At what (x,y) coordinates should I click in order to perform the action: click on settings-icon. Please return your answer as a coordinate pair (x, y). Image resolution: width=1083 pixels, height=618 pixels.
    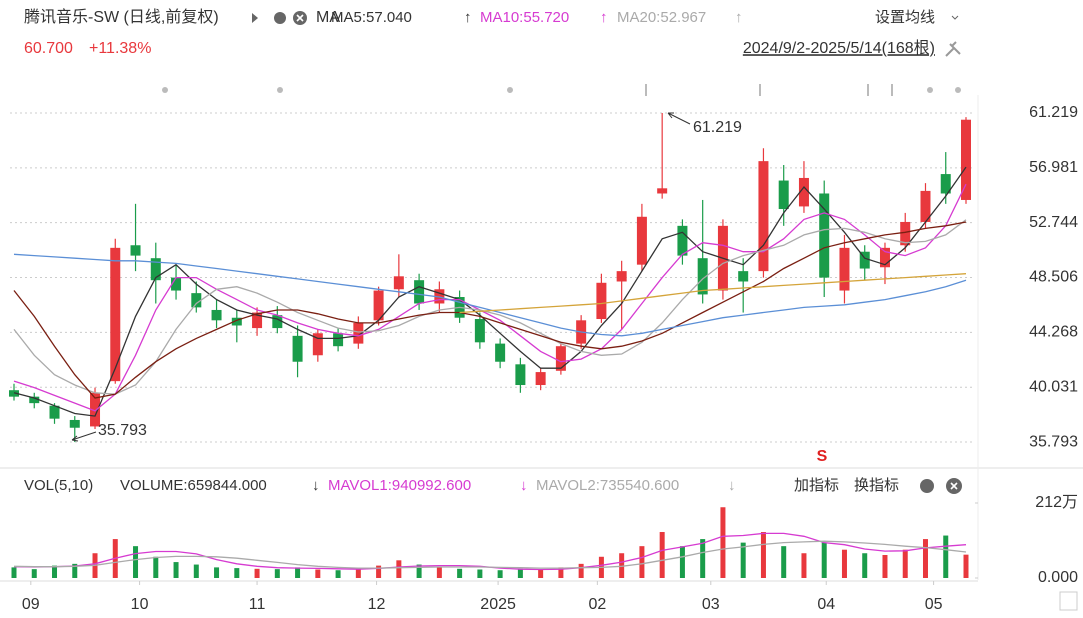
    Looking at the image, I should click on (280, 18).